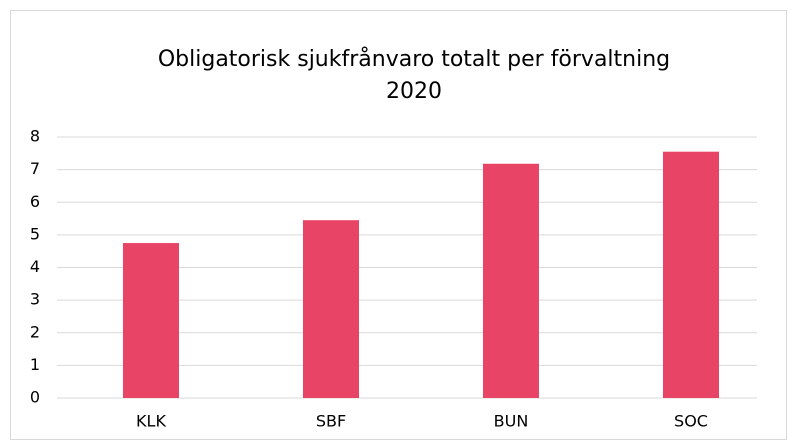  Describe the element at coordinates (331, 421) in the screenshot. I see `x-tick-label: SBF` at that location.